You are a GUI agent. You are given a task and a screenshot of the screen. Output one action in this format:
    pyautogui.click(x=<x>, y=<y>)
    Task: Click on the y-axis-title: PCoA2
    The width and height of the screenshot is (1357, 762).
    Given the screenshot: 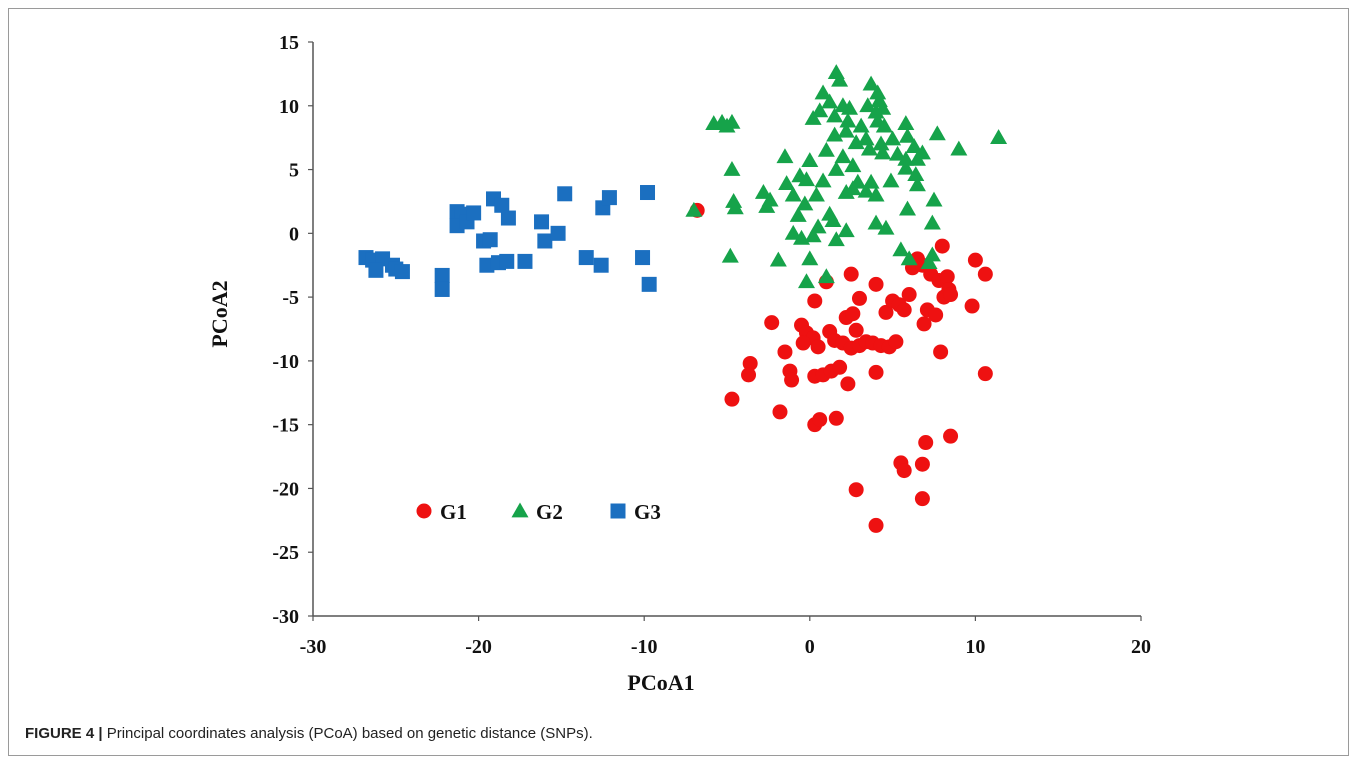 What is the action you would take?
    pyautogui.click(x=219, y=313)
    